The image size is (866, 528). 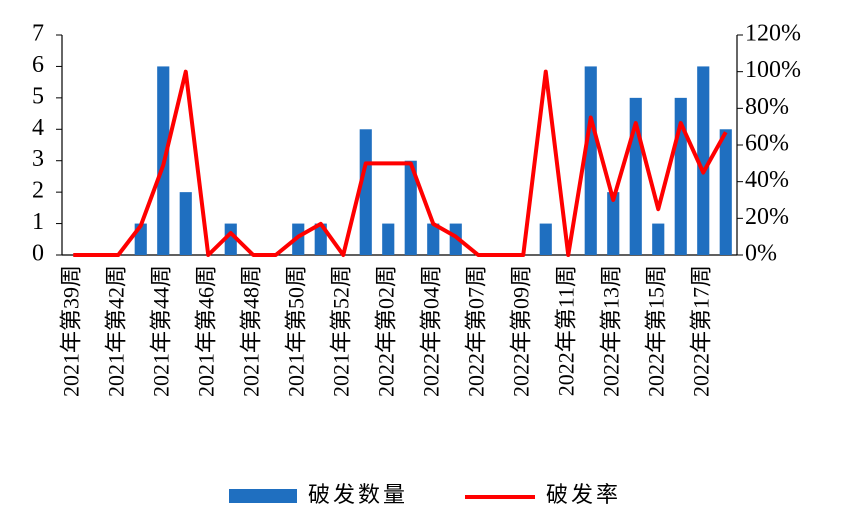 I want to click on x-tick-label: 2021年第52周, so click(x=340, y=331).